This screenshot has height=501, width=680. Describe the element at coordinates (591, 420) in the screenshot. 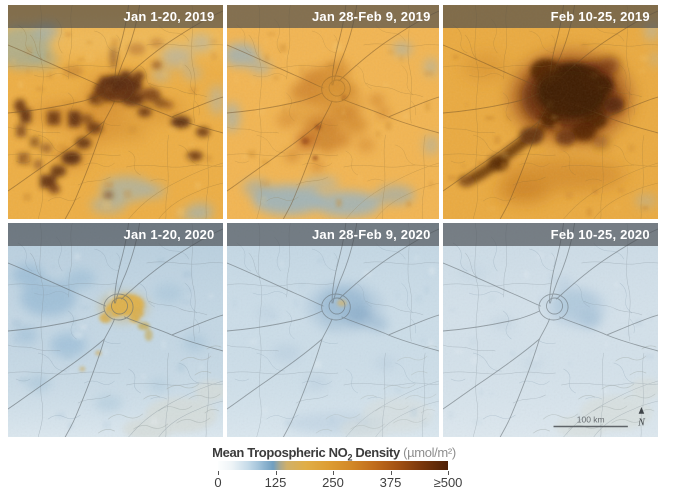

I see `svg-text: 100 km` at that location.